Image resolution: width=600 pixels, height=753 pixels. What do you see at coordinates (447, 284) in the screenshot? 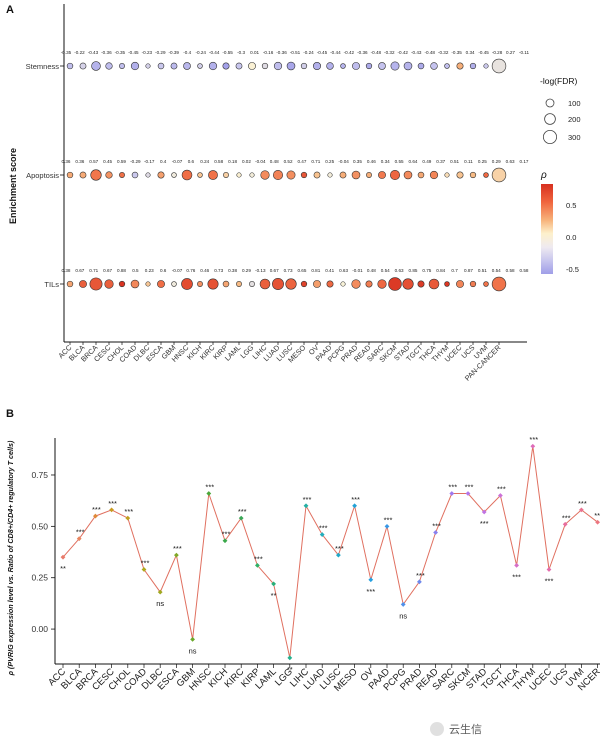
I see `bubble-tils-thym` at bounding box center [447, 284].